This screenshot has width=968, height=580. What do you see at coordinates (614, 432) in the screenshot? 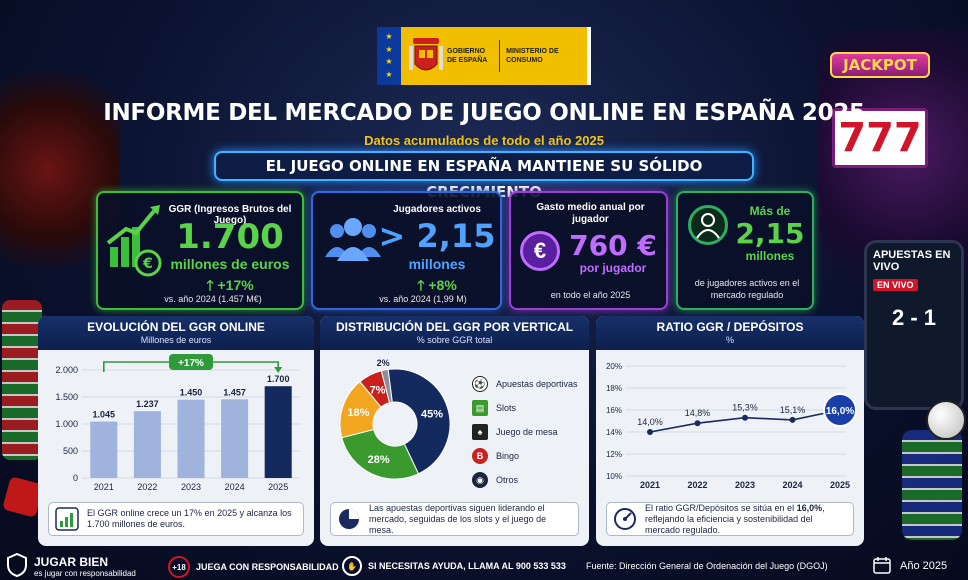
I see `y-tick-label: 14%` at bounding box center [614, 432].